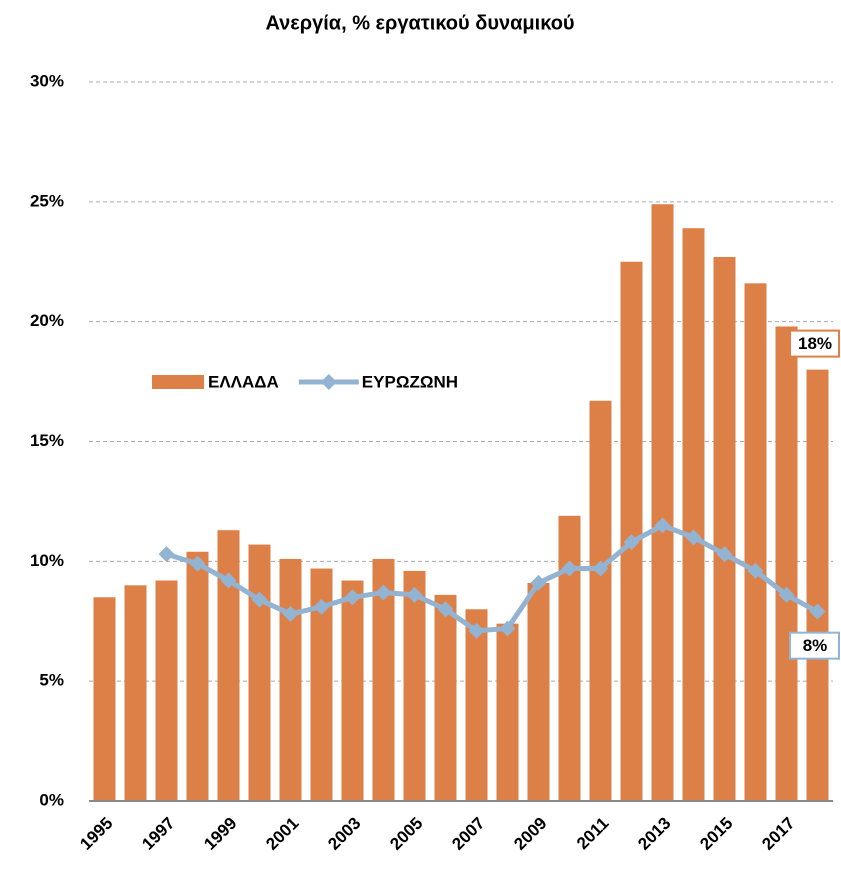 Image resolution: width=841 pixels, height=872 pixels. I want to click on x-tick-label: 1997, so click(158, 834).